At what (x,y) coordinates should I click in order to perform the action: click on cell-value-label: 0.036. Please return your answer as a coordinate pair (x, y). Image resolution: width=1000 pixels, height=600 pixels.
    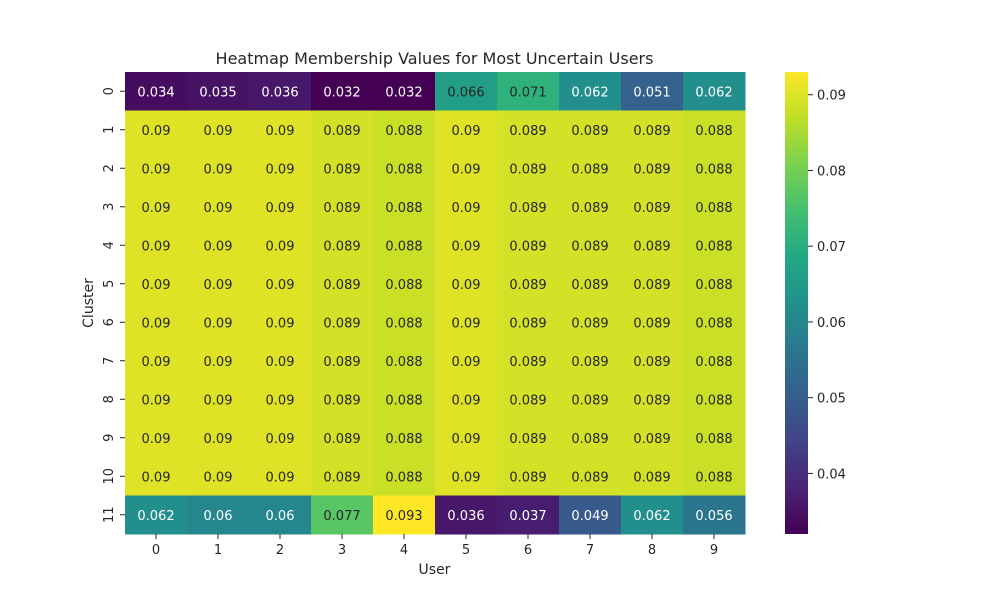
    Looking at the image, I should click on (465, 516).